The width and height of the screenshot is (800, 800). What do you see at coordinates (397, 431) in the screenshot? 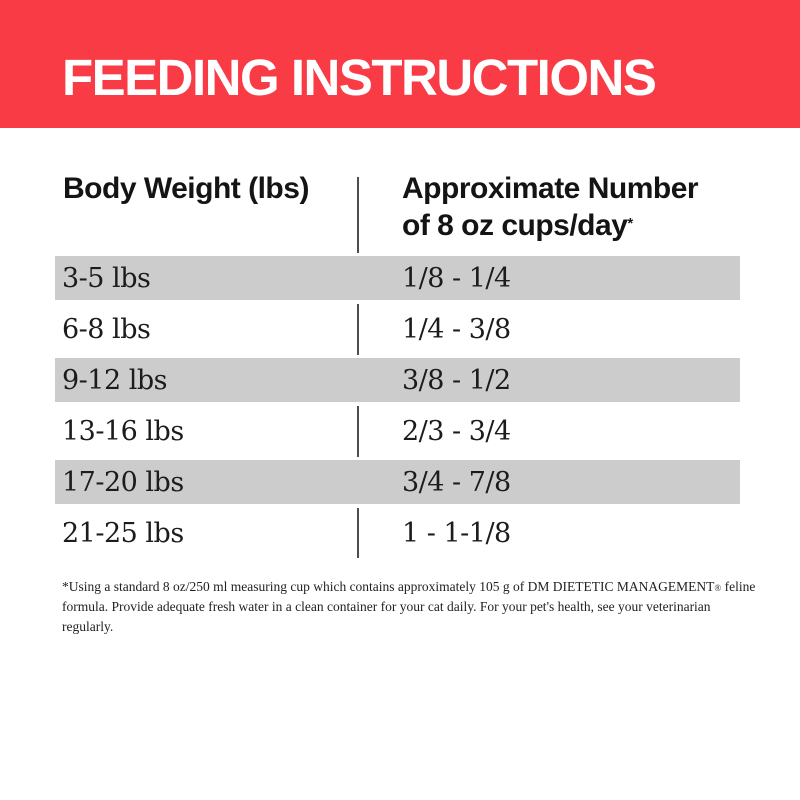
I see `table-row: 13-16 lbs 2/3 - 3/4` at bounding box center [397, 431].